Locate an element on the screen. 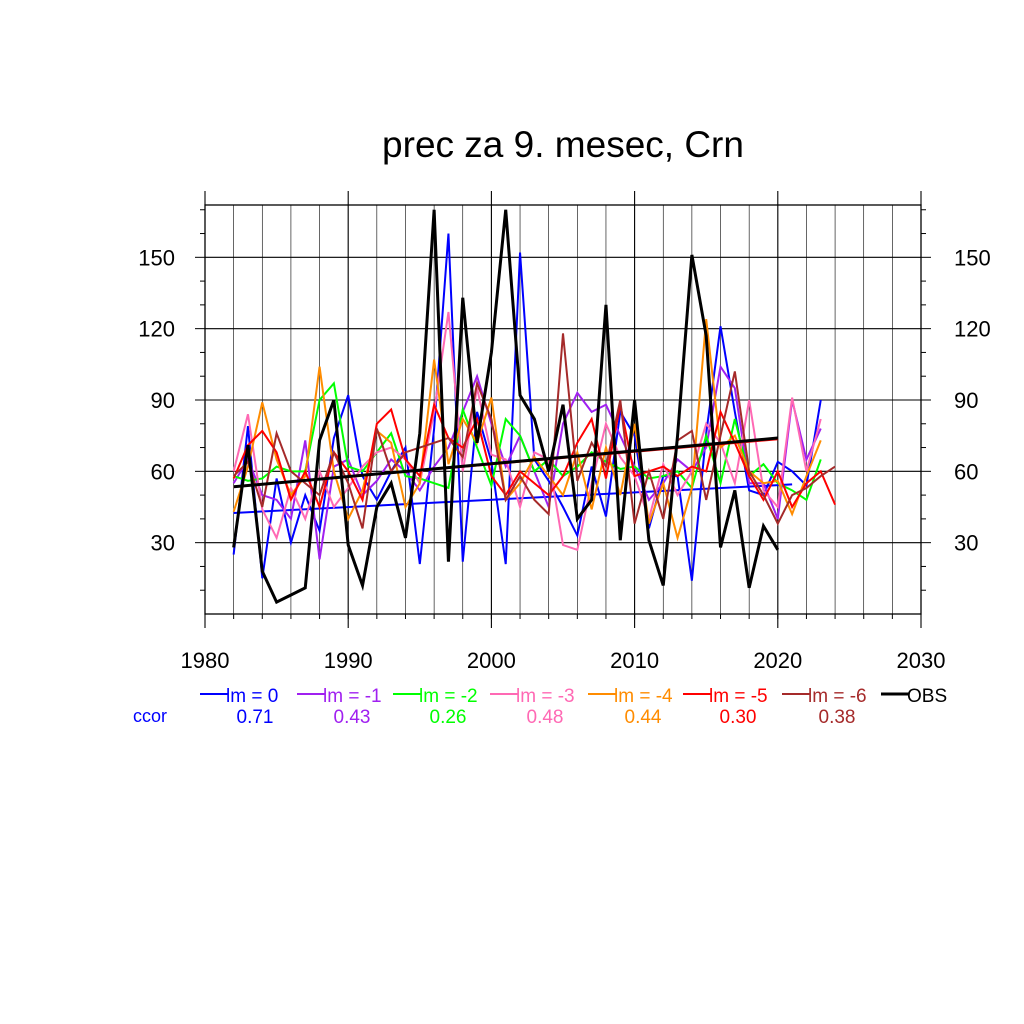 Image resolution: width=1024 pixels, height=1024 pixels. legend-item: lm = 00.71 is located at coordinates (239, 707).